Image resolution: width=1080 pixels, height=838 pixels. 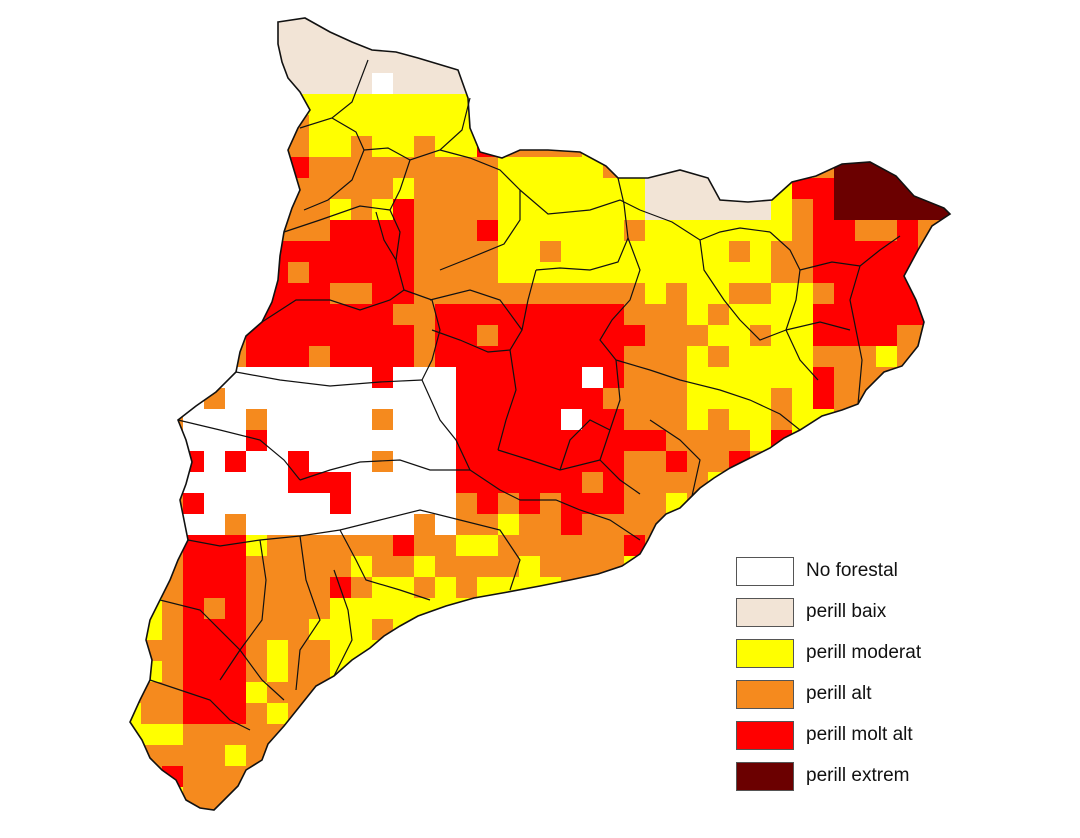 What do you see at coordinates (422, 335) in the screenshot?
I see `comarca-border` at bounding box center [422, 335].